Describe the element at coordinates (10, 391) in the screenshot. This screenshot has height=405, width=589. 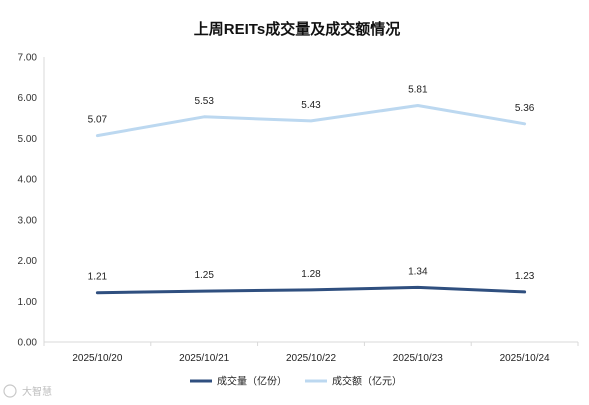
I see `watermark-logo-icon` at that location.